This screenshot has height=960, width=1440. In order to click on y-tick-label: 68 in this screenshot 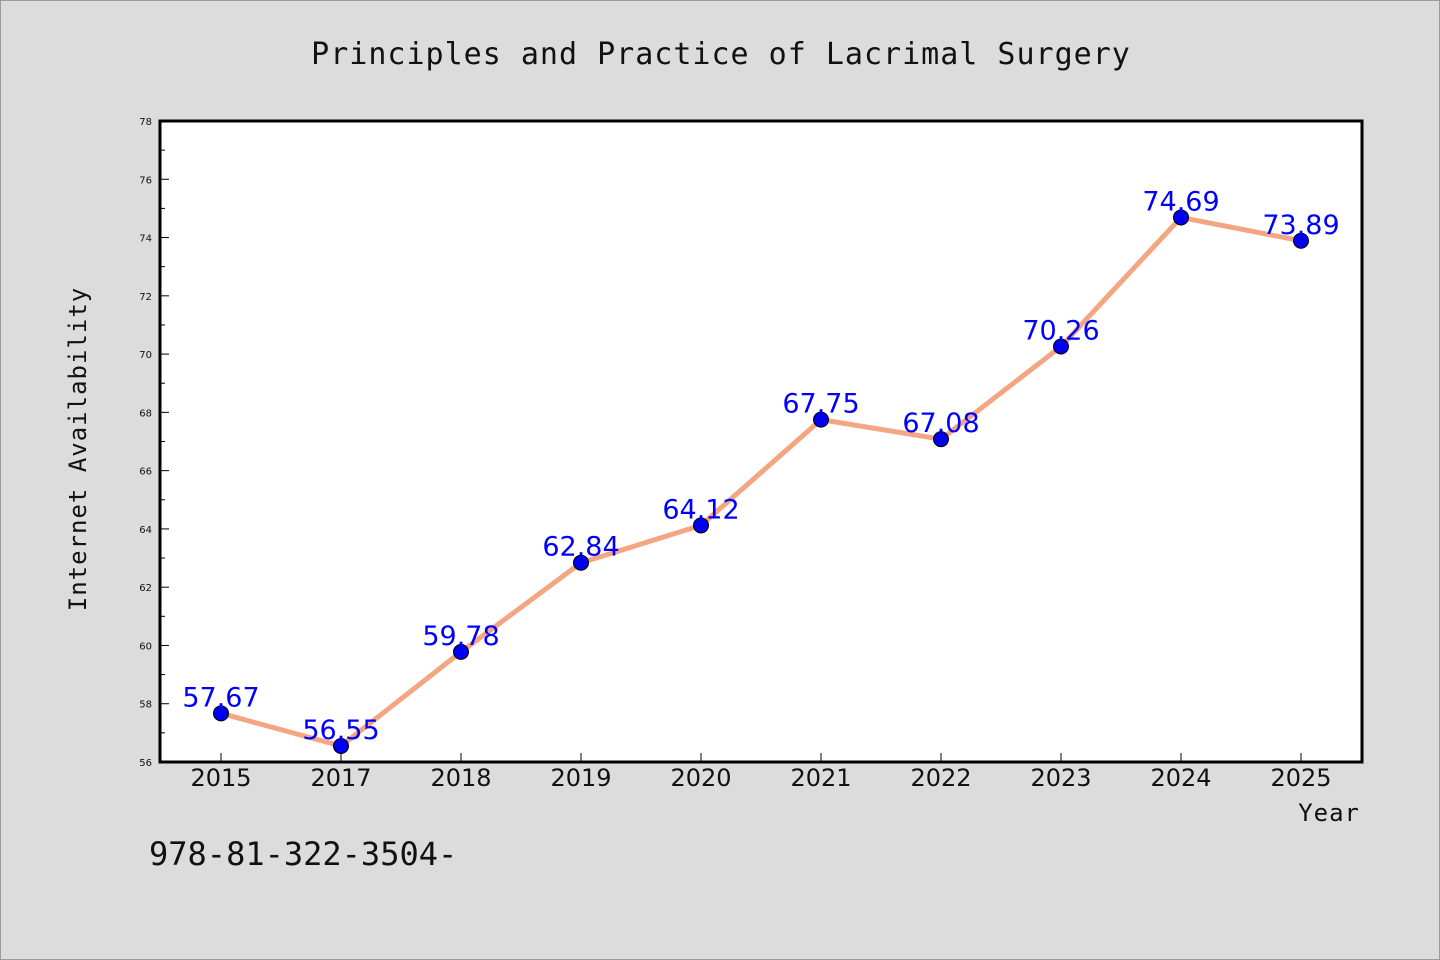, I will do `click(145, 413)`.